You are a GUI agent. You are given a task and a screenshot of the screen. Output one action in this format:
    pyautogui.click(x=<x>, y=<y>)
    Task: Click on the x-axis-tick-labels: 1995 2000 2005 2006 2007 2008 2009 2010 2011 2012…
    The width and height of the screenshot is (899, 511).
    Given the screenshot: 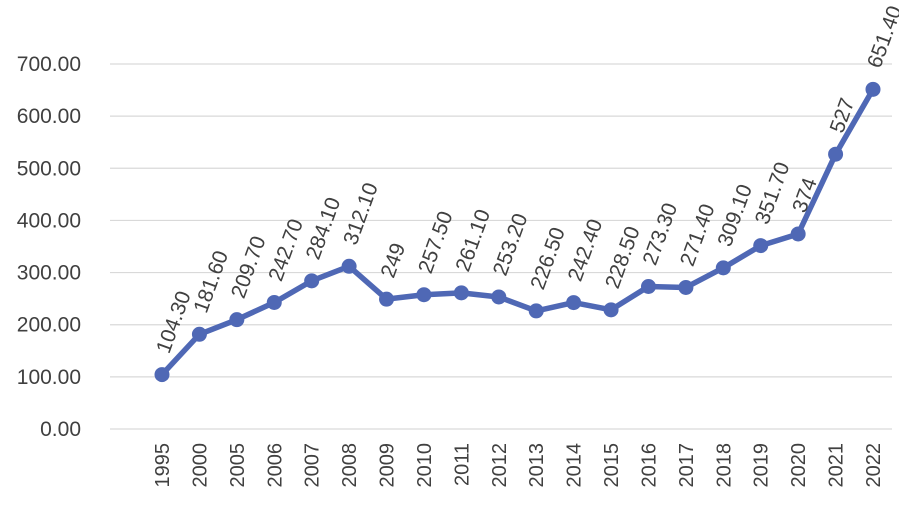 What is the action you would take?
    pyautogui.click(x=518, y=465)
    